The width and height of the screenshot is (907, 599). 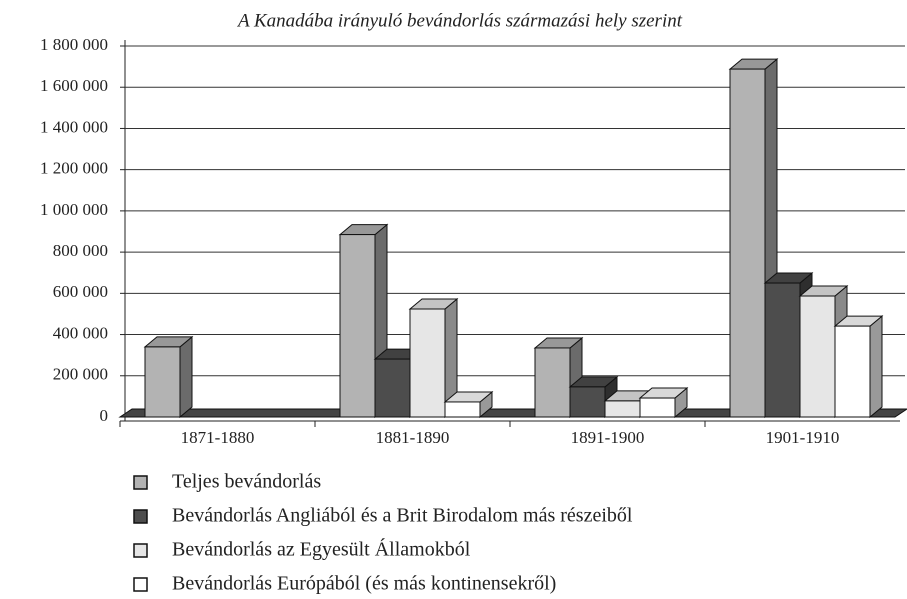 What do you see at coordinates (218, 437) in the screenshot?
I see `x-tick-label: 1871-1880` at bounding box center [218, 437].